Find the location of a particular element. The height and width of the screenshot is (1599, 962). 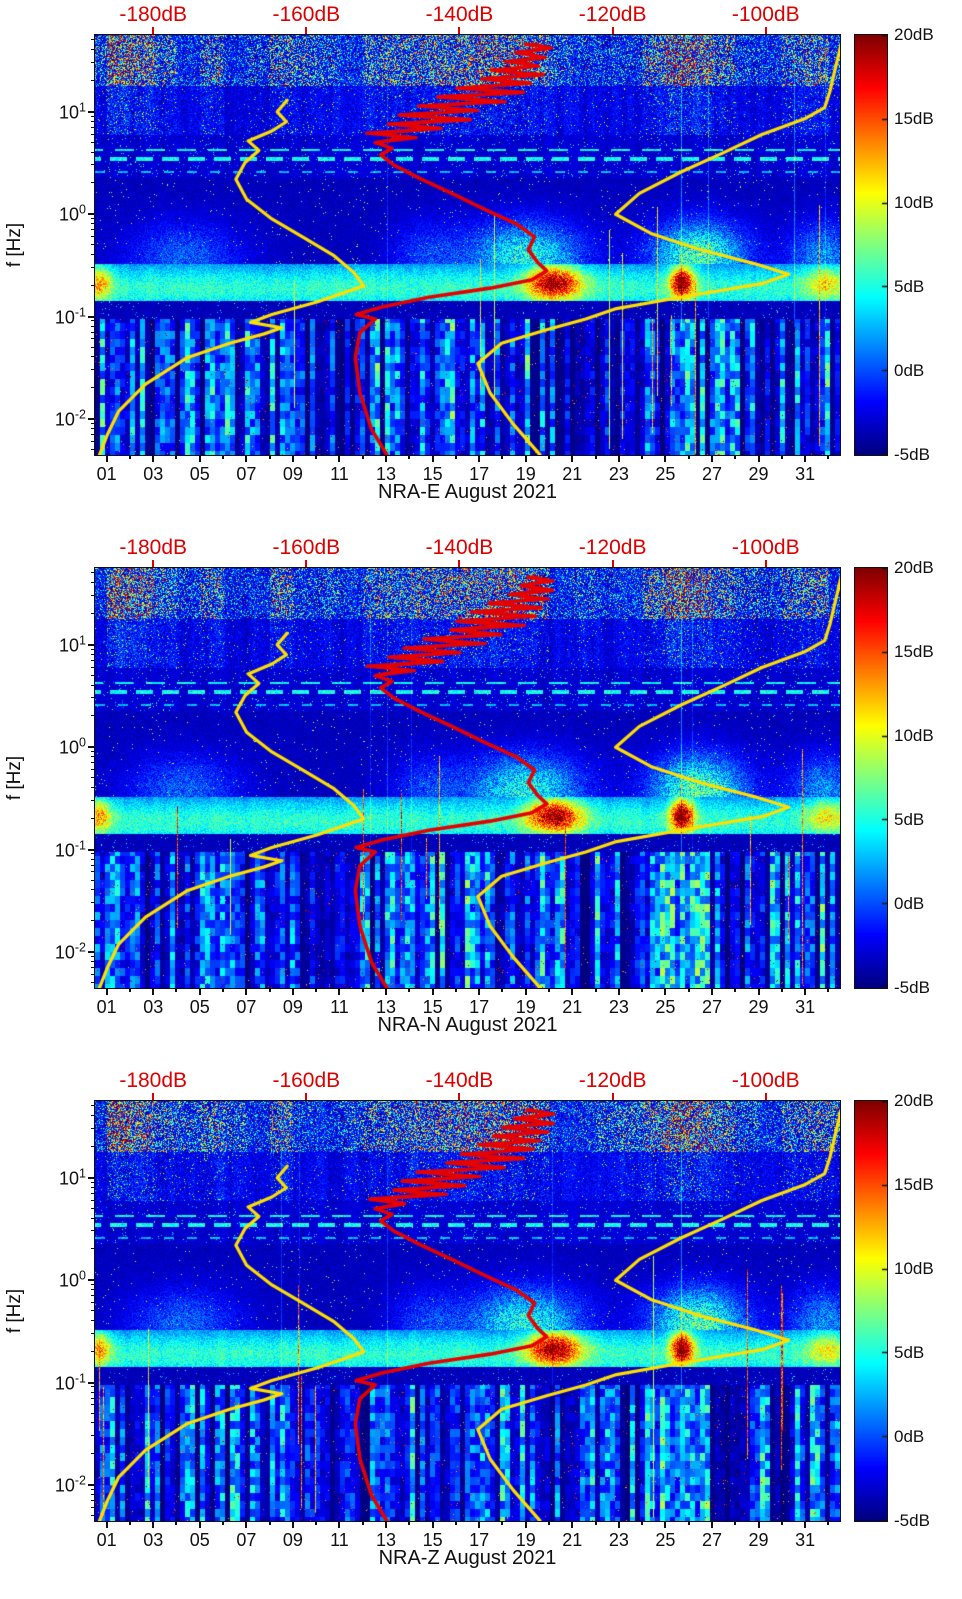

colorbar-tick-label: -5dB is located at coordinates (912, 987).